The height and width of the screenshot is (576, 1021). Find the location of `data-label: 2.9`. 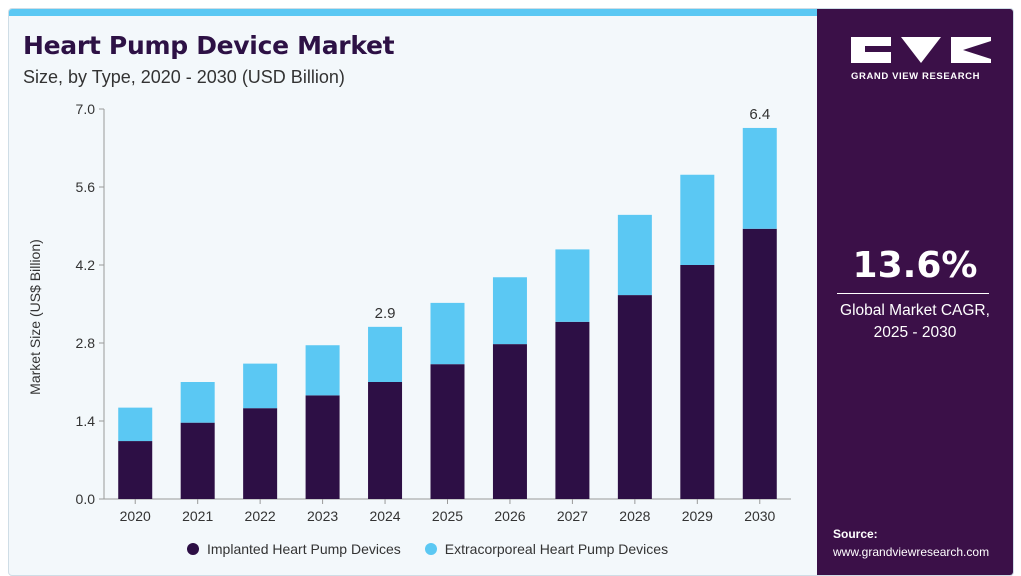

data-label: 2.9 is located at coordinates (385, 313).